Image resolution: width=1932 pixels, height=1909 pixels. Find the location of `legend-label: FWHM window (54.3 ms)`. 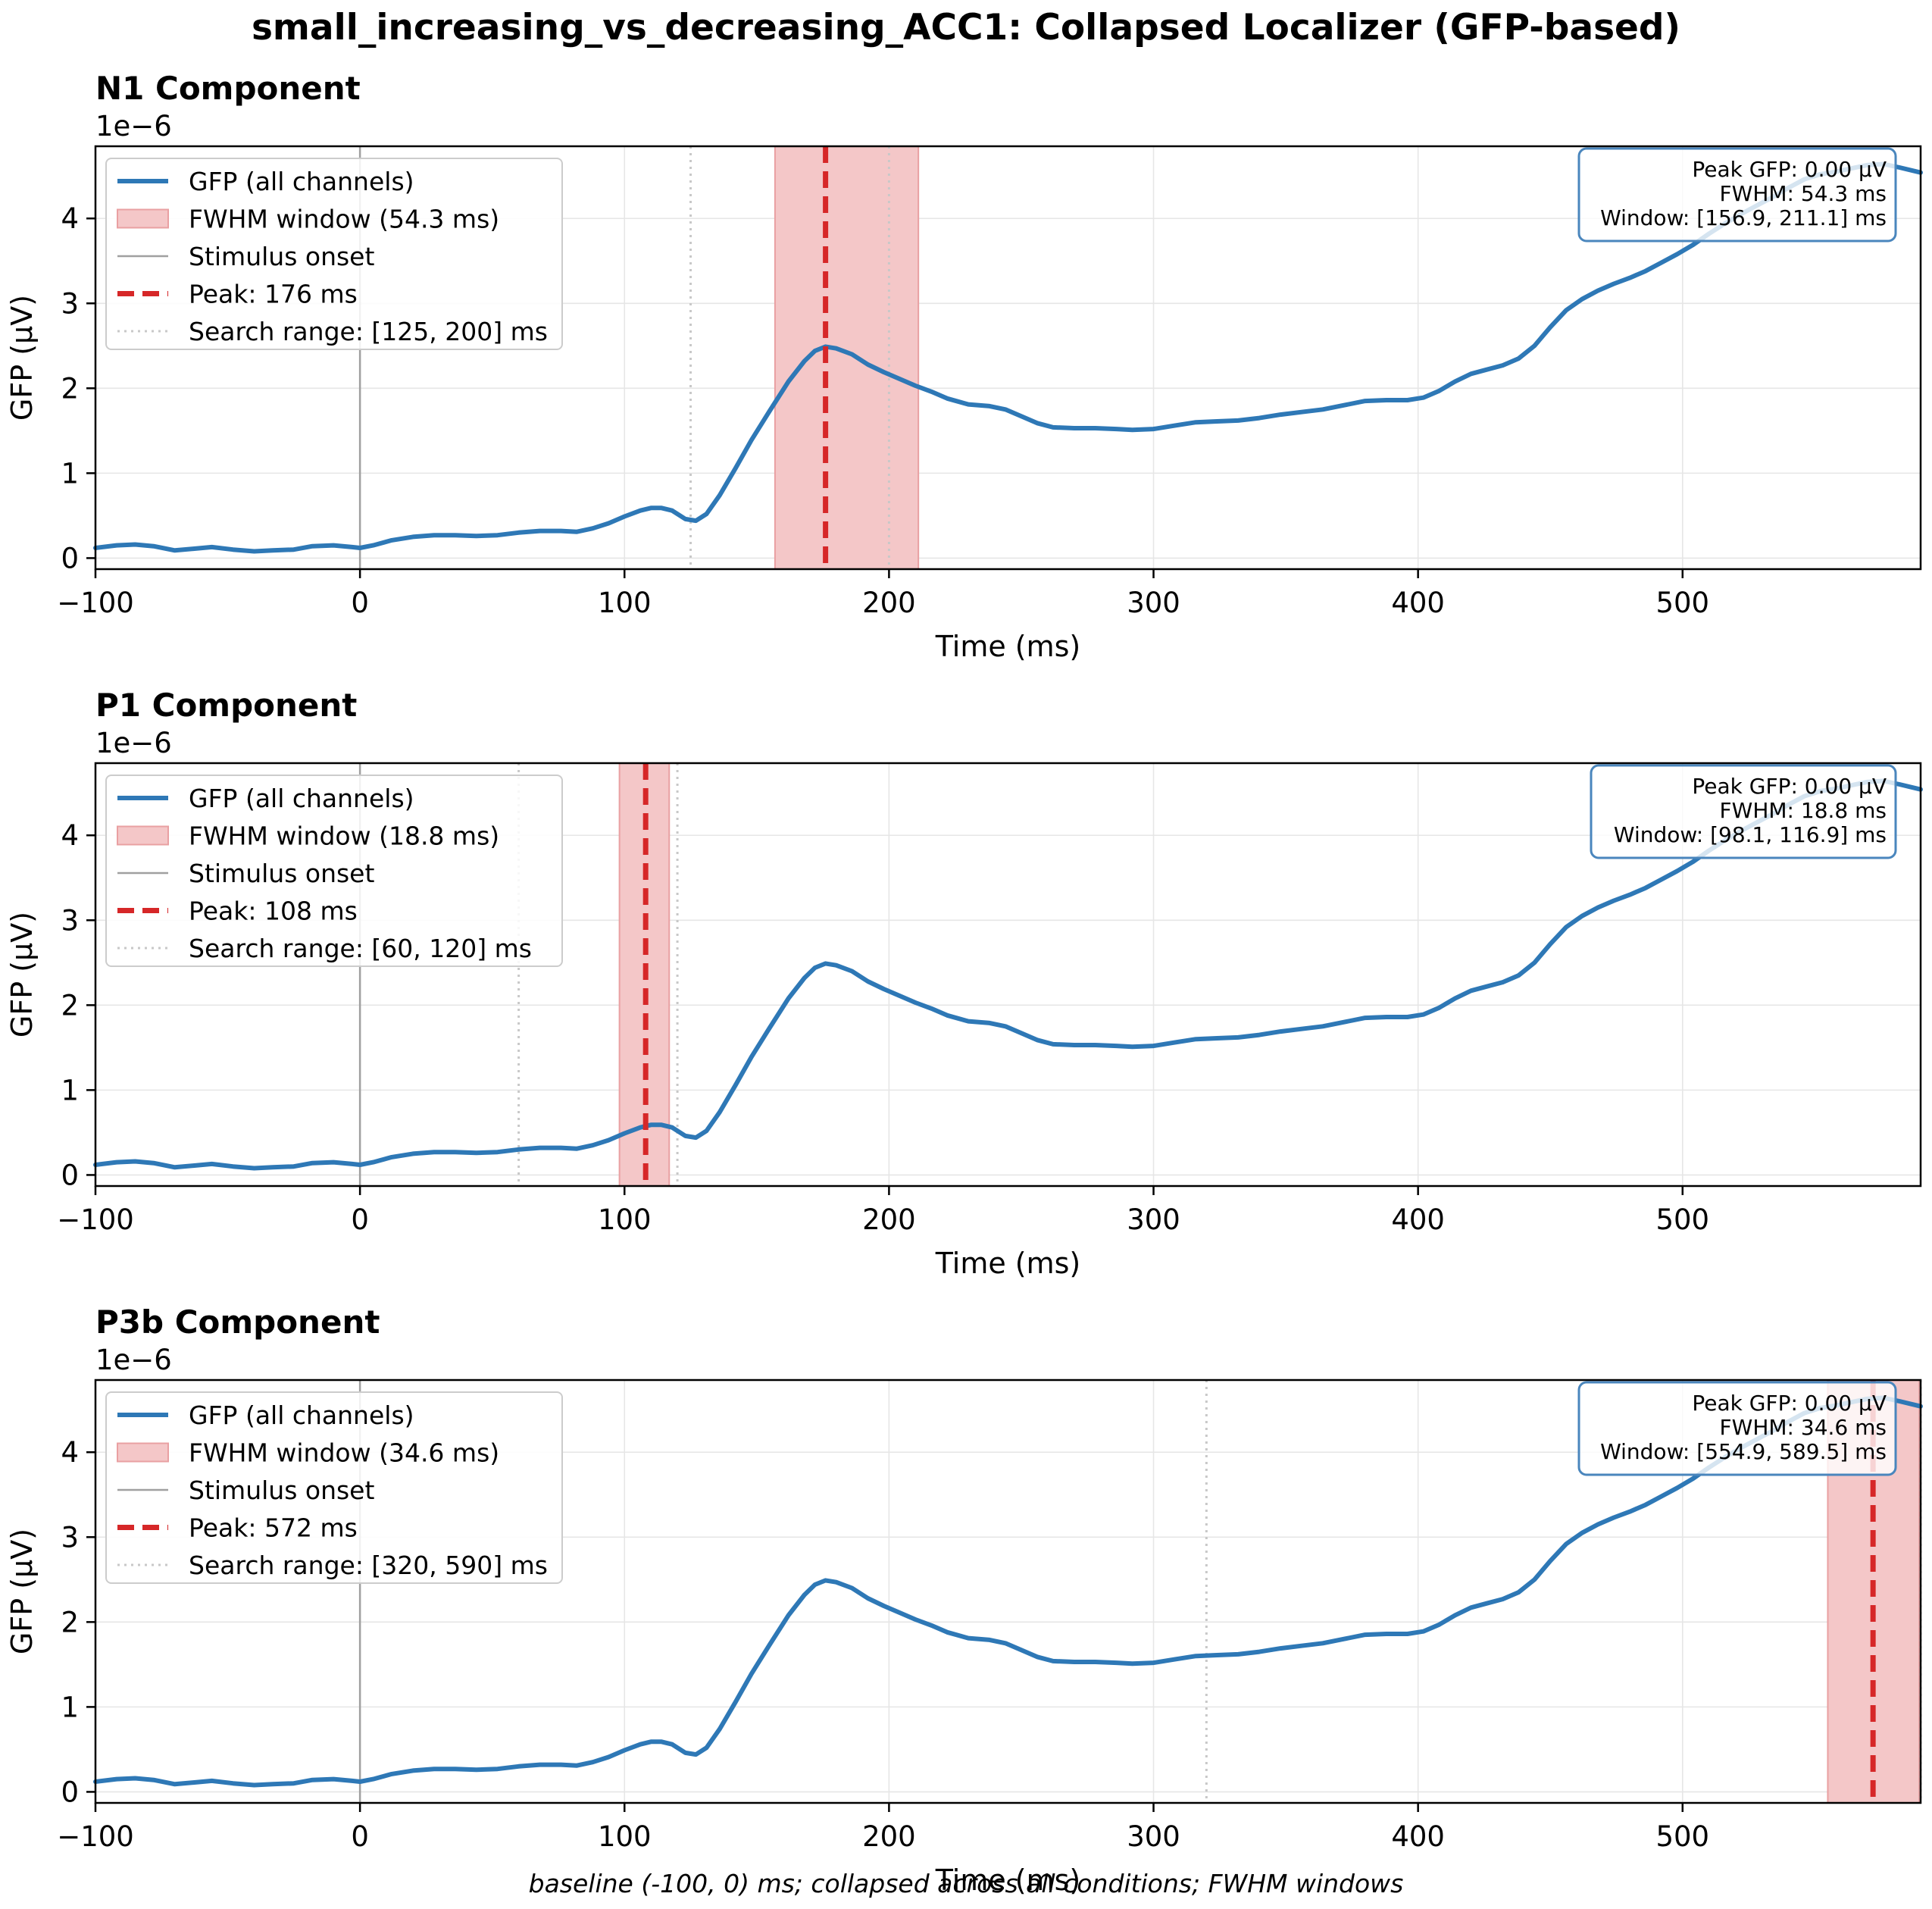

legend-label: FWHM window (54.3 ms) is located at coordinates (344, 219).